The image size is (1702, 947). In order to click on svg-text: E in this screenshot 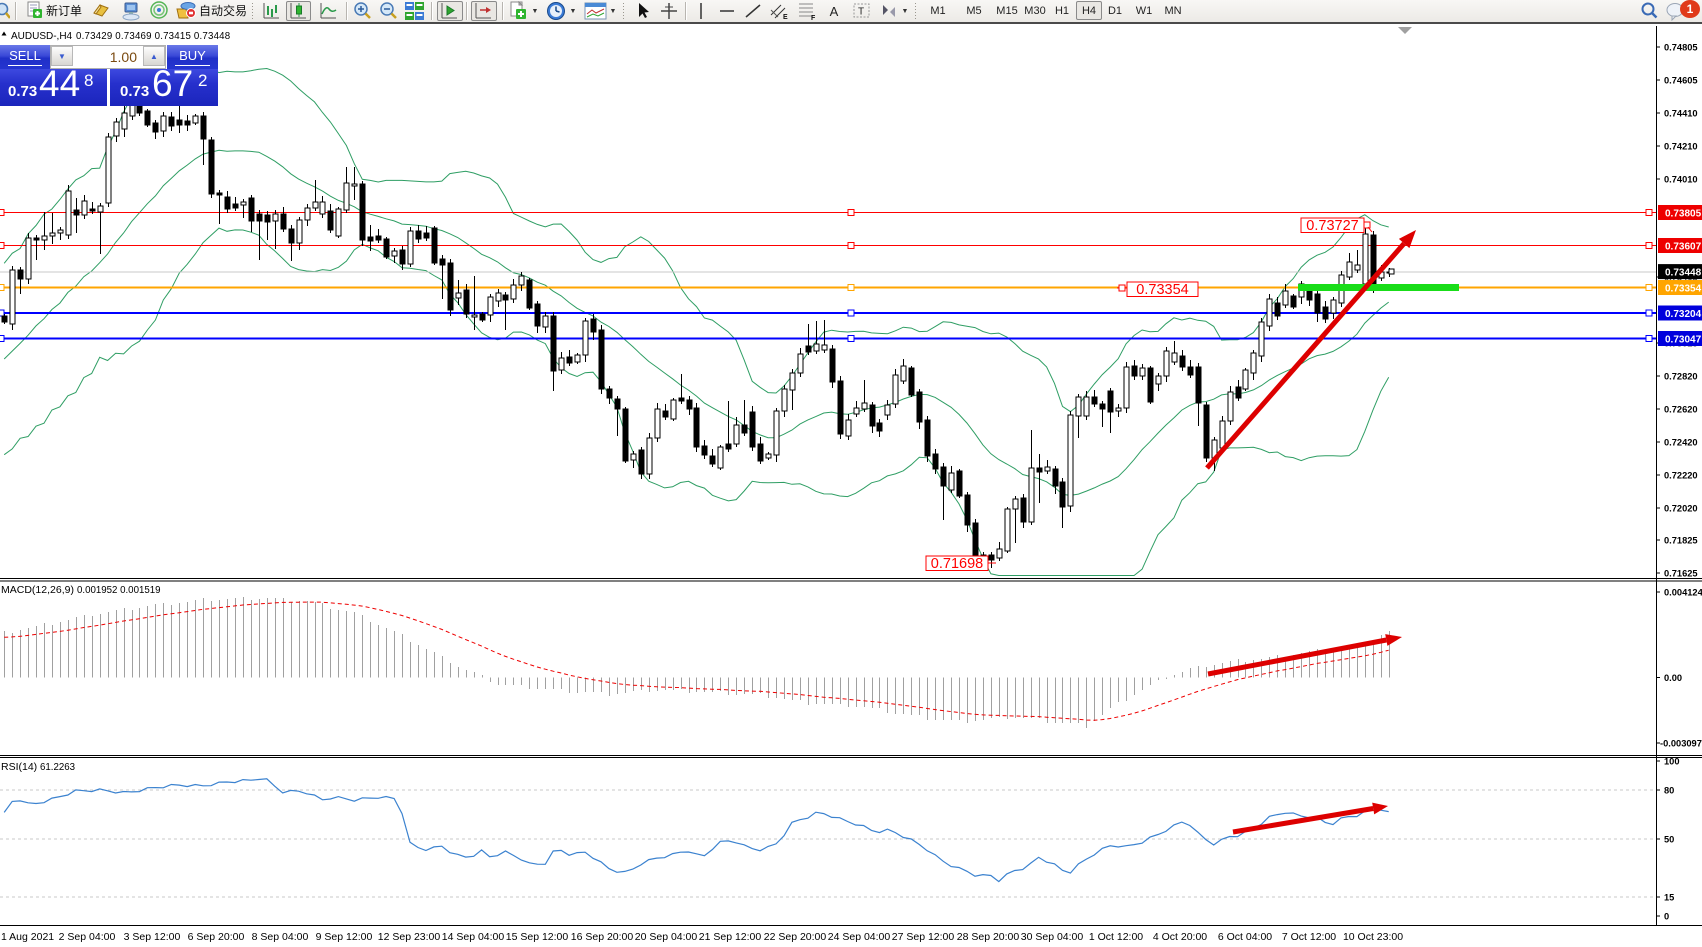, I will do `click(785, 17)`.